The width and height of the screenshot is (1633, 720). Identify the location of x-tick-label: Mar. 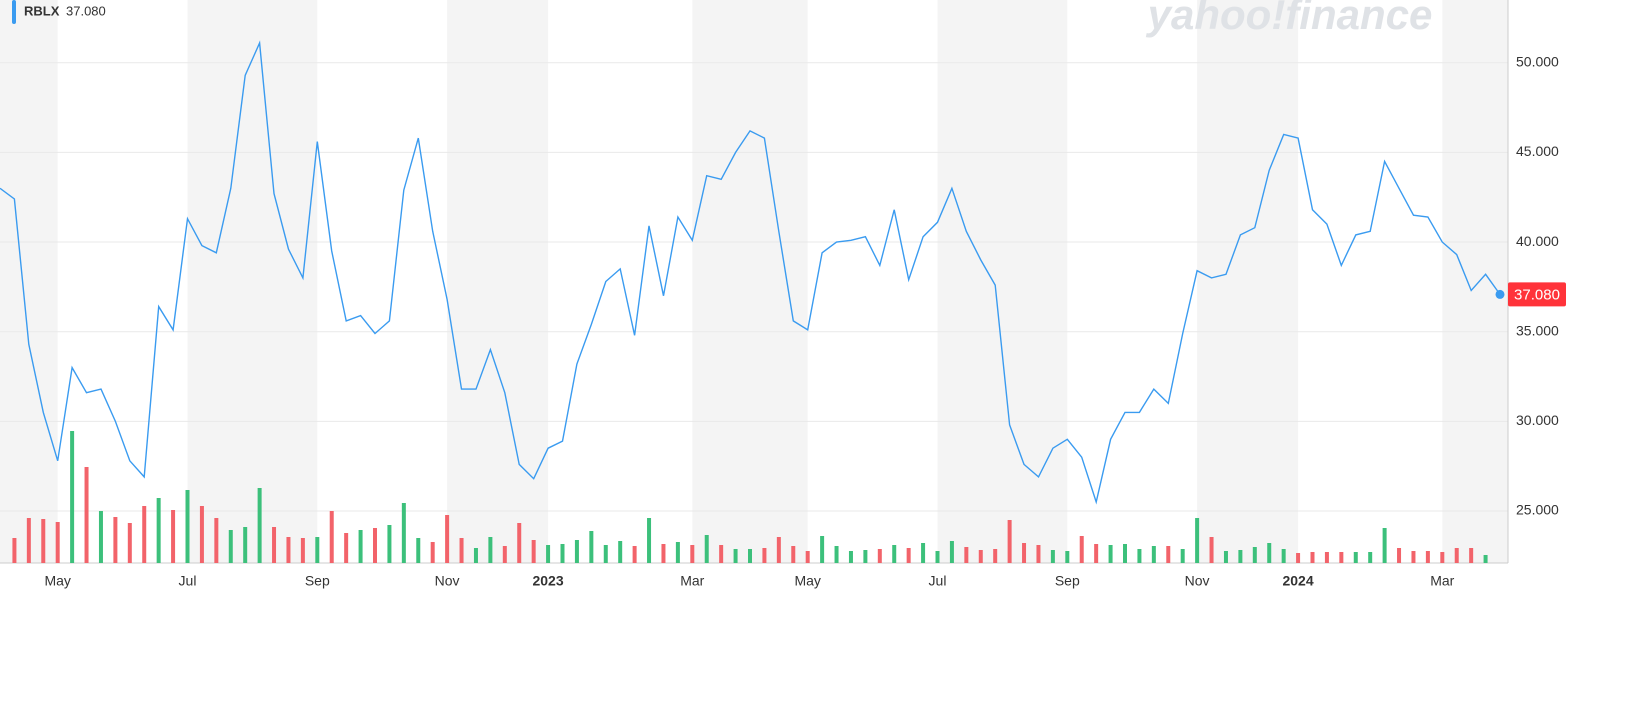
(1442, 581).